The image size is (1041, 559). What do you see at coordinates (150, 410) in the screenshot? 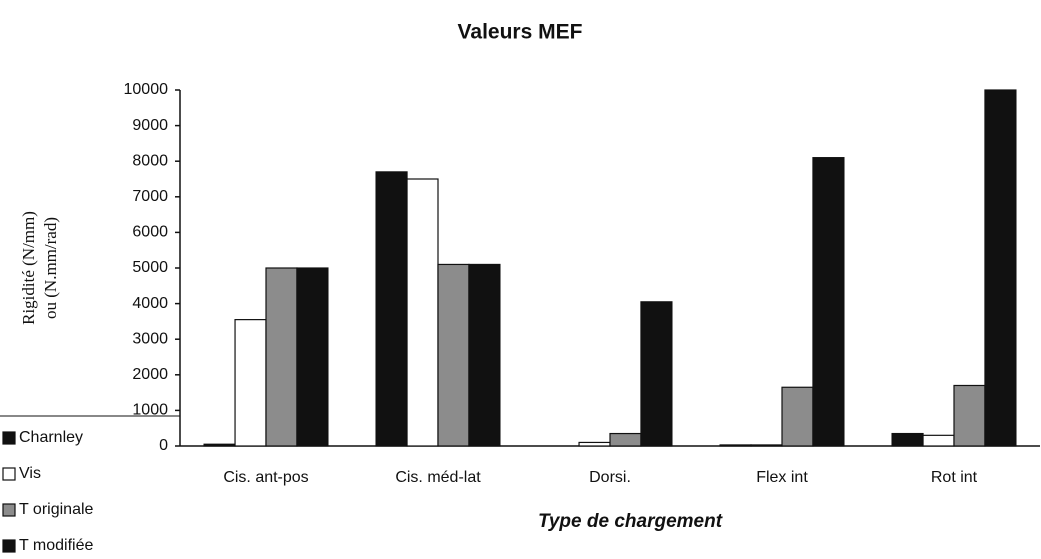
I see `y-tick-label: 1000` at bounding box center [150, 410].